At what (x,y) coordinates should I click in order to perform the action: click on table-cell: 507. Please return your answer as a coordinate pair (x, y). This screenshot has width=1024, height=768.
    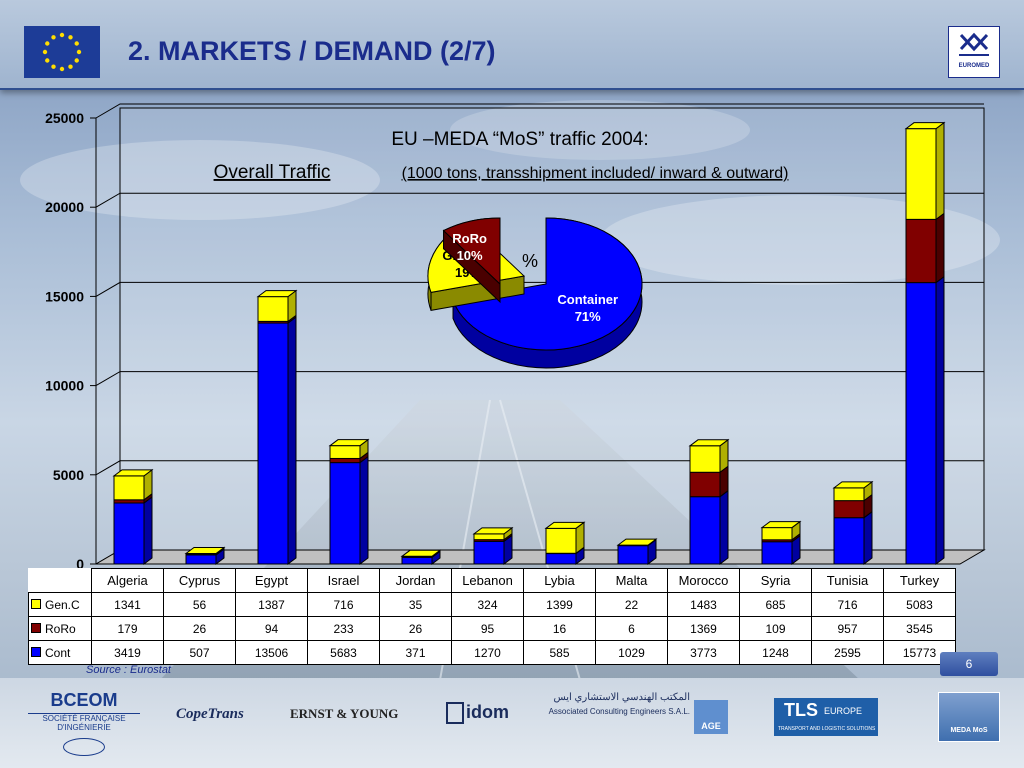
    Looking at the image, I should click on (199, 652).